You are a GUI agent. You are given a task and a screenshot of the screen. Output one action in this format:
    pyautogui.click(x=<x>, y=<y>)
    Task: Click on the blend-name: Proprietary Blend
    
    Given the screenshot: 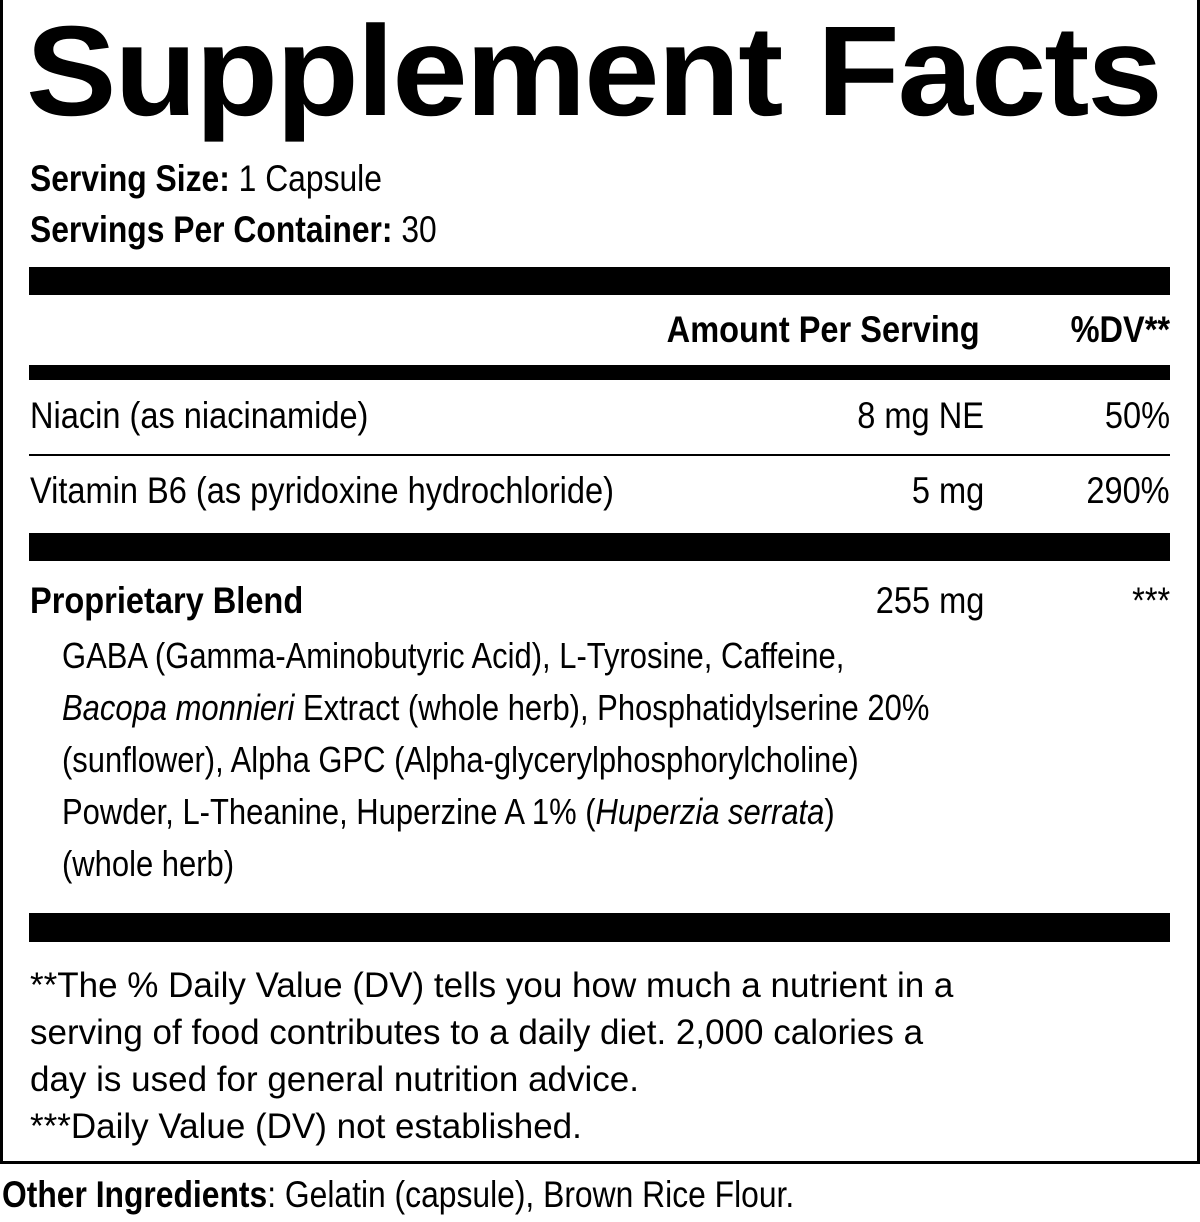 What is the action you would take?
    pyautogui.click(x=167, y=600)
    